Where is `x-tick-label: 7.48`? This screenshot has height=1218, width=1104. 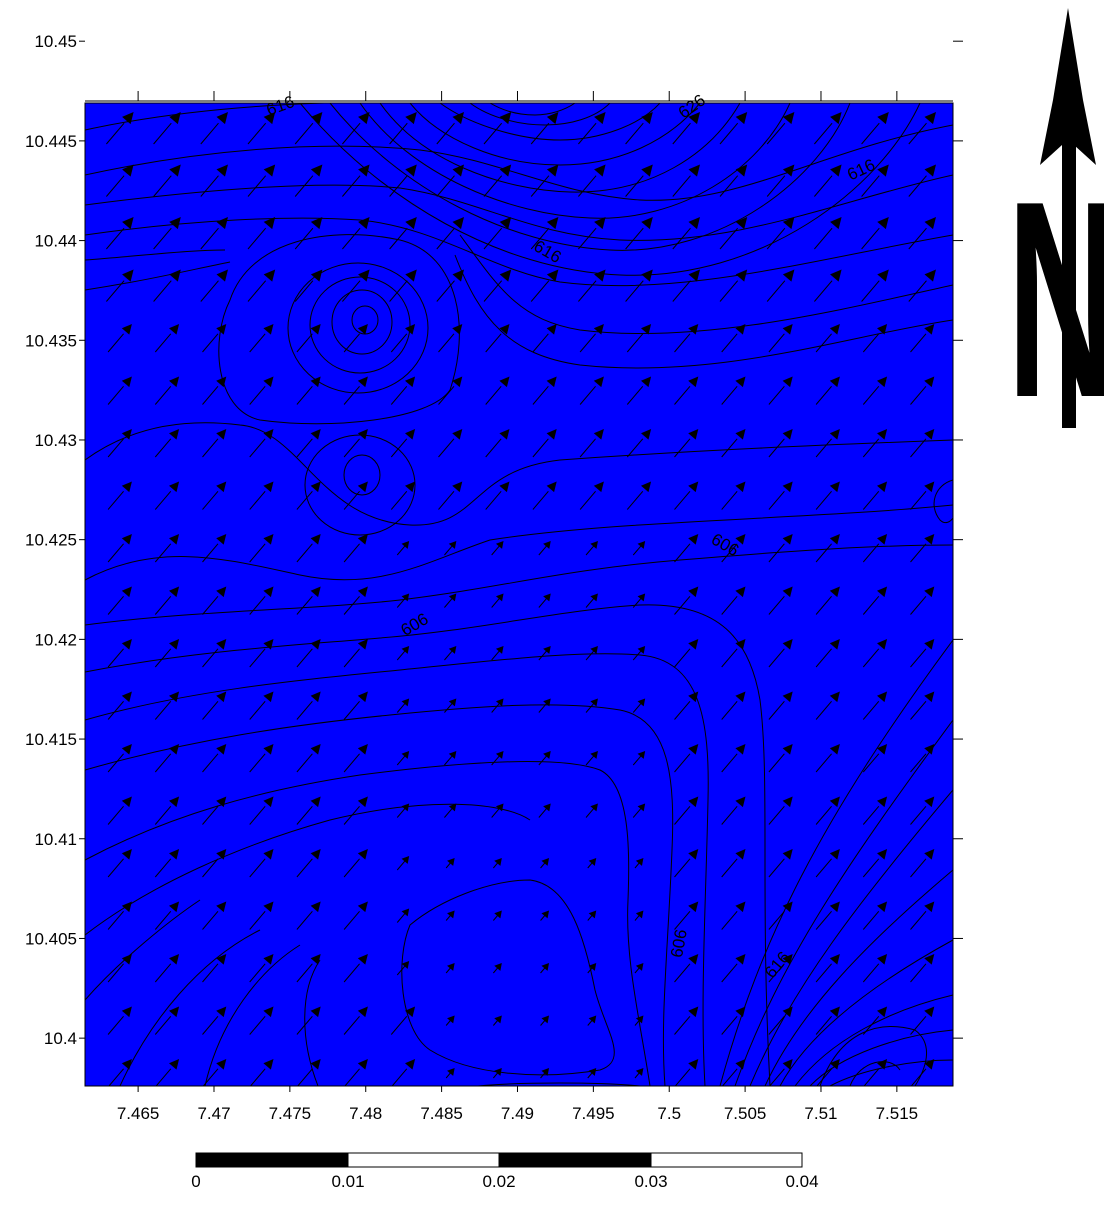 x-tick-label: 7.48 is located at coordinates (365, 1113).